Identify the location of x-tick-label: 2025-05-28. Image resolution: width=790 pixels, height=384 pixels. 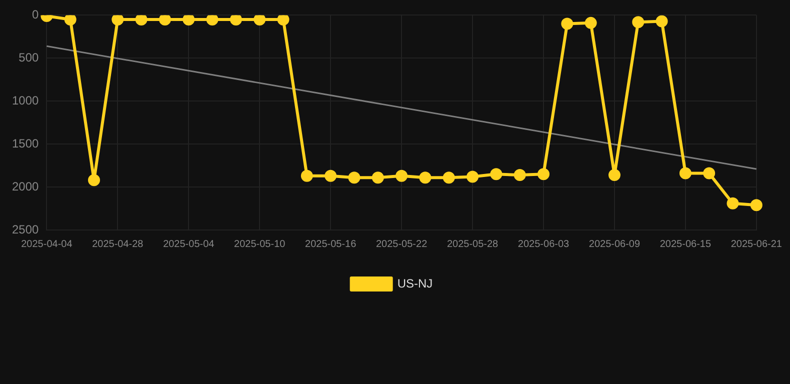
(472, 244).